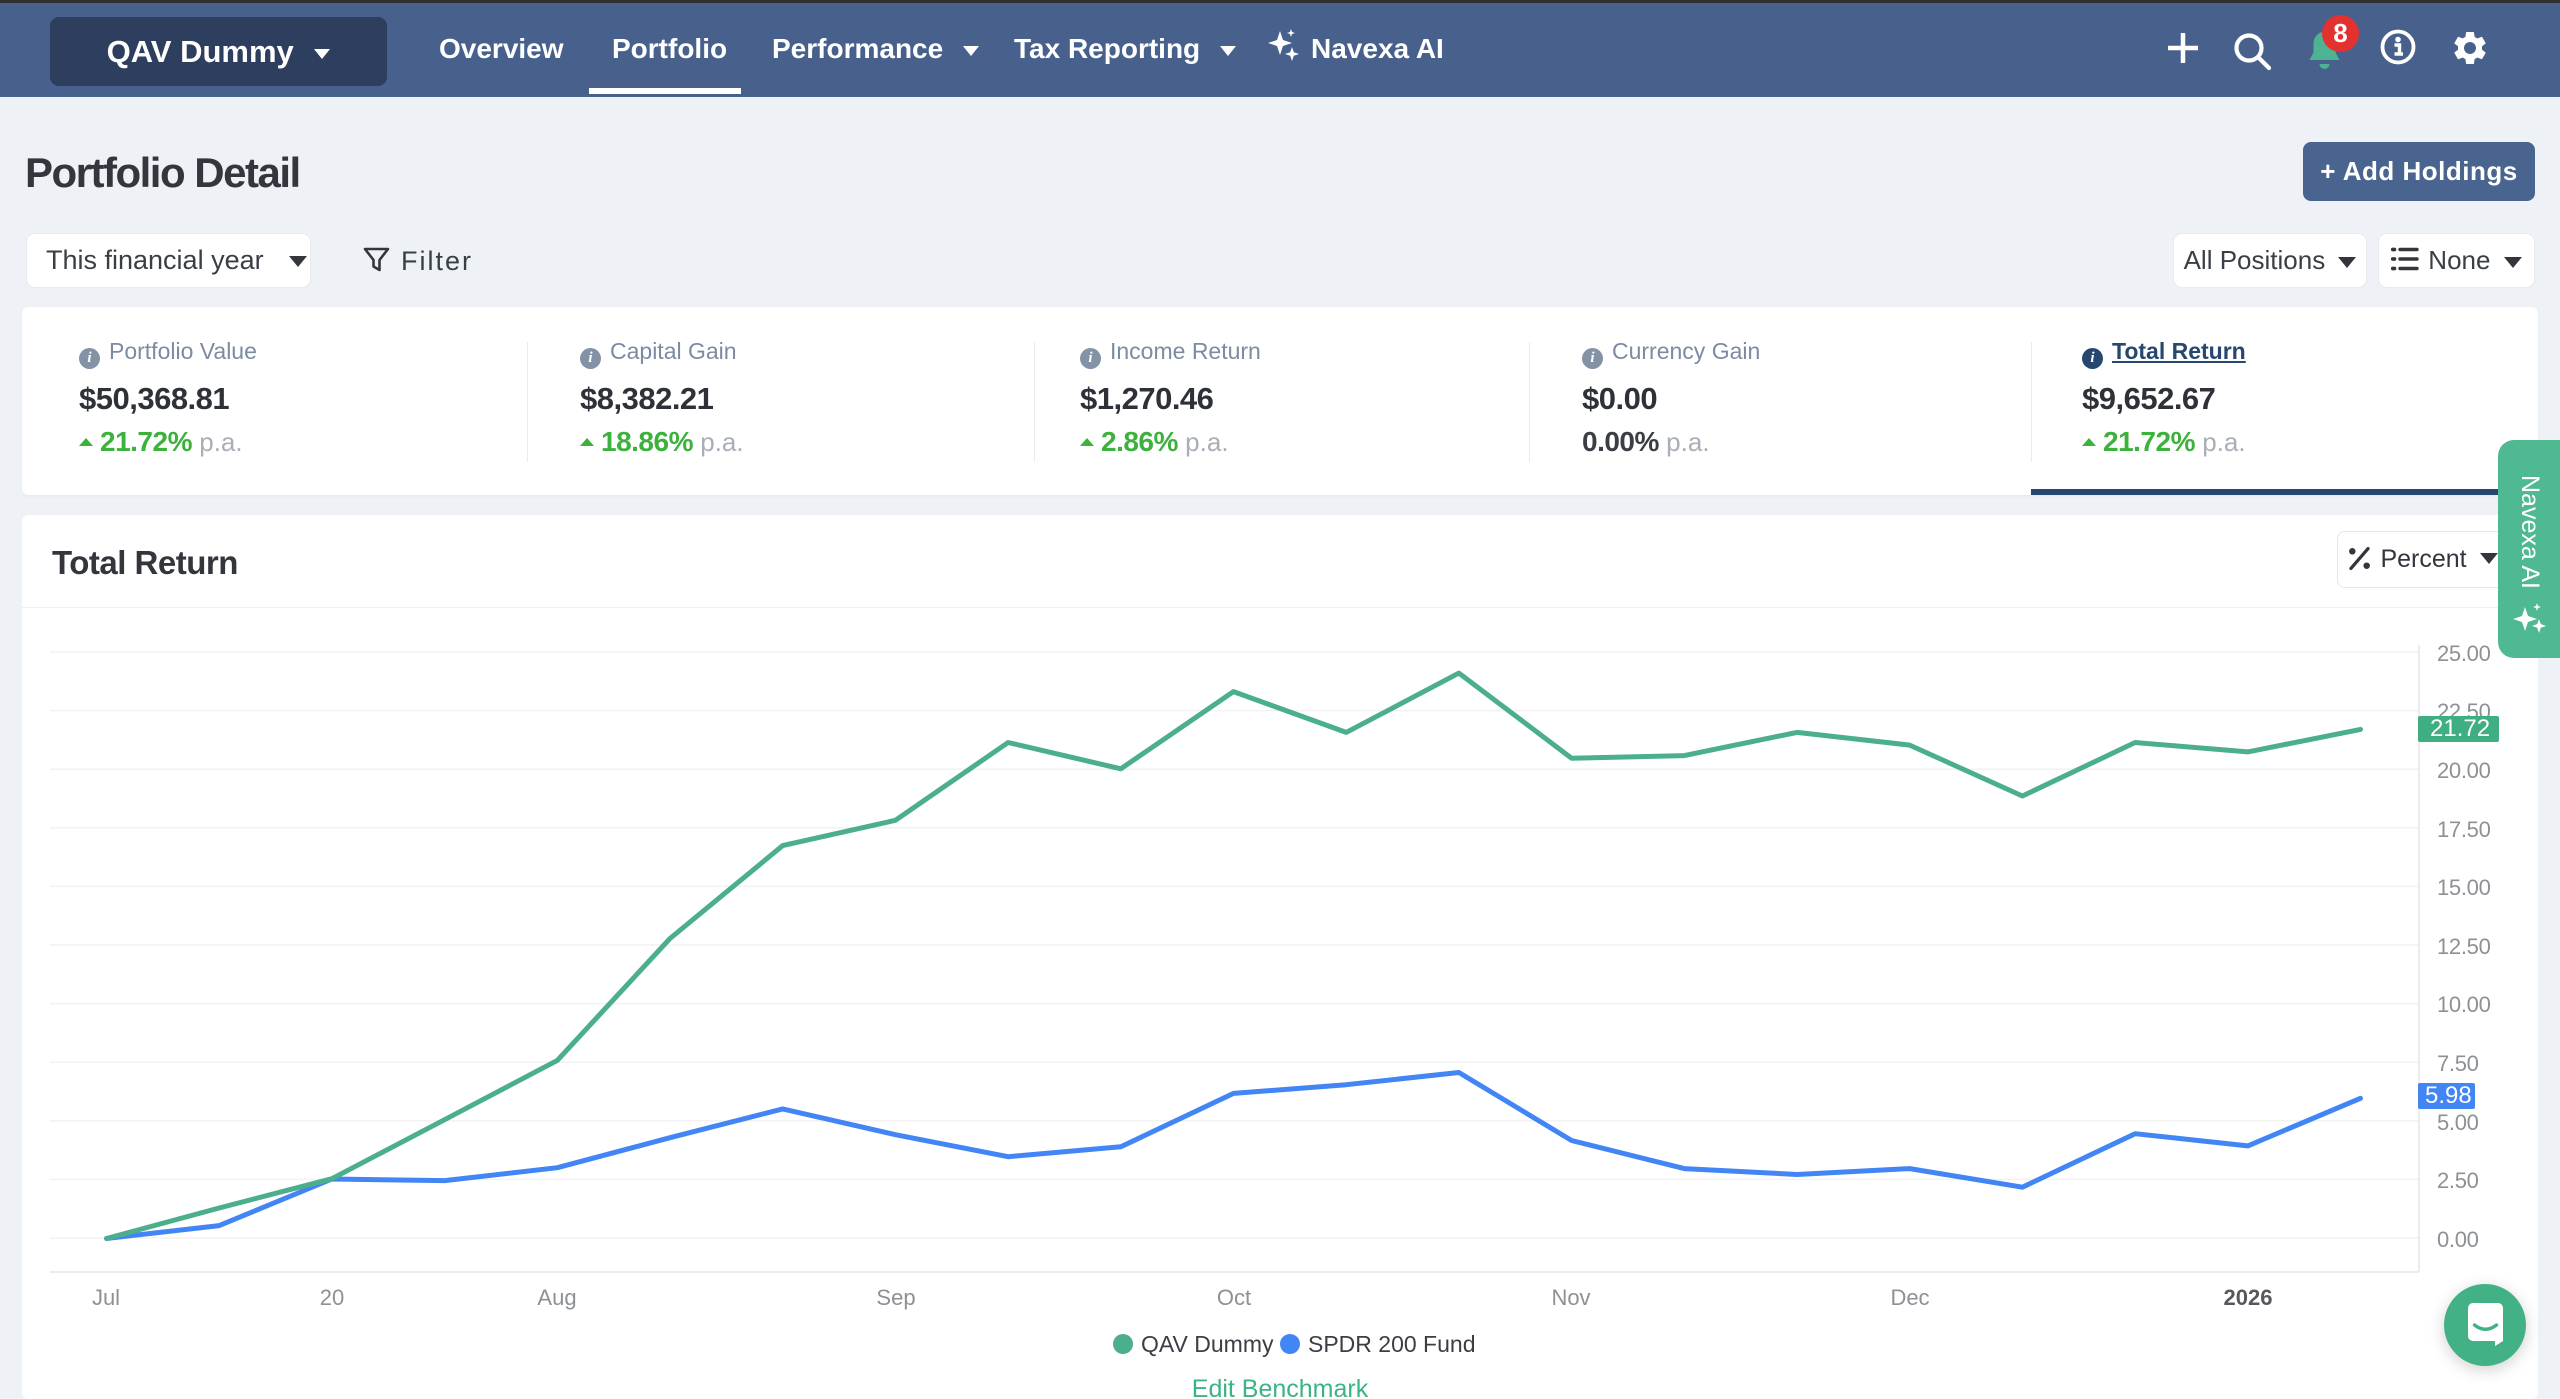 Image resolution: width=2560 pixels, height=1399 pixels. What do you see at coordinates (1909, 1297) in the screenshot?
I see `svg-text: Dec` at bounding box center [1909, 1297].